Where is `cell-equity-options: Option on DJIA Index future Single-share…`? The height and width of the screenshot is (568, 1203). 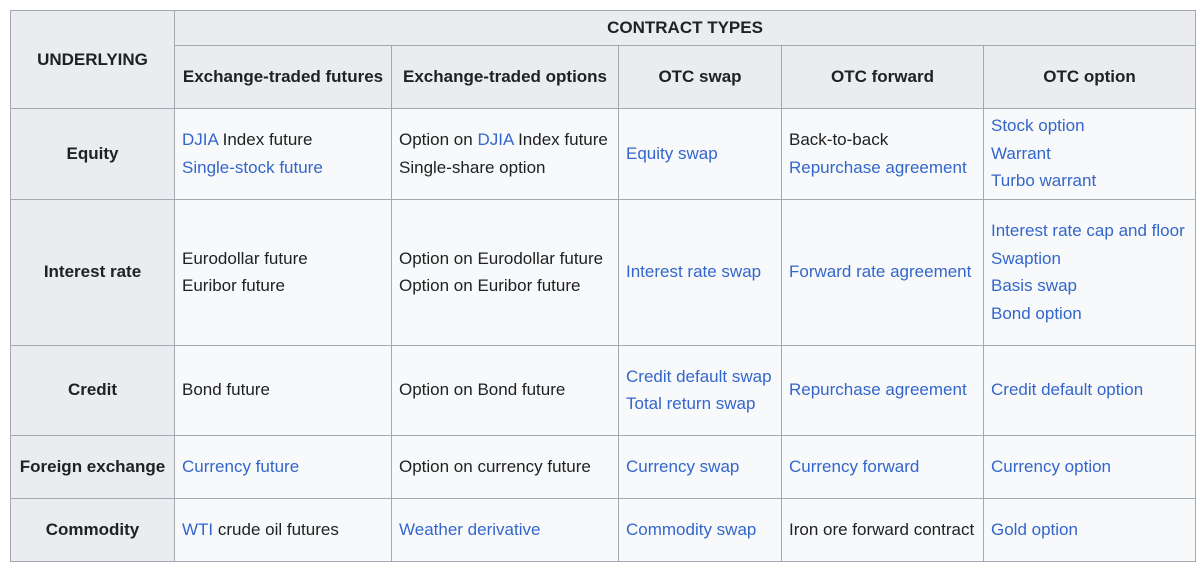 cell-equity-options: Option on DJIA Index future Single-share… is located at coordinates (505, 153).